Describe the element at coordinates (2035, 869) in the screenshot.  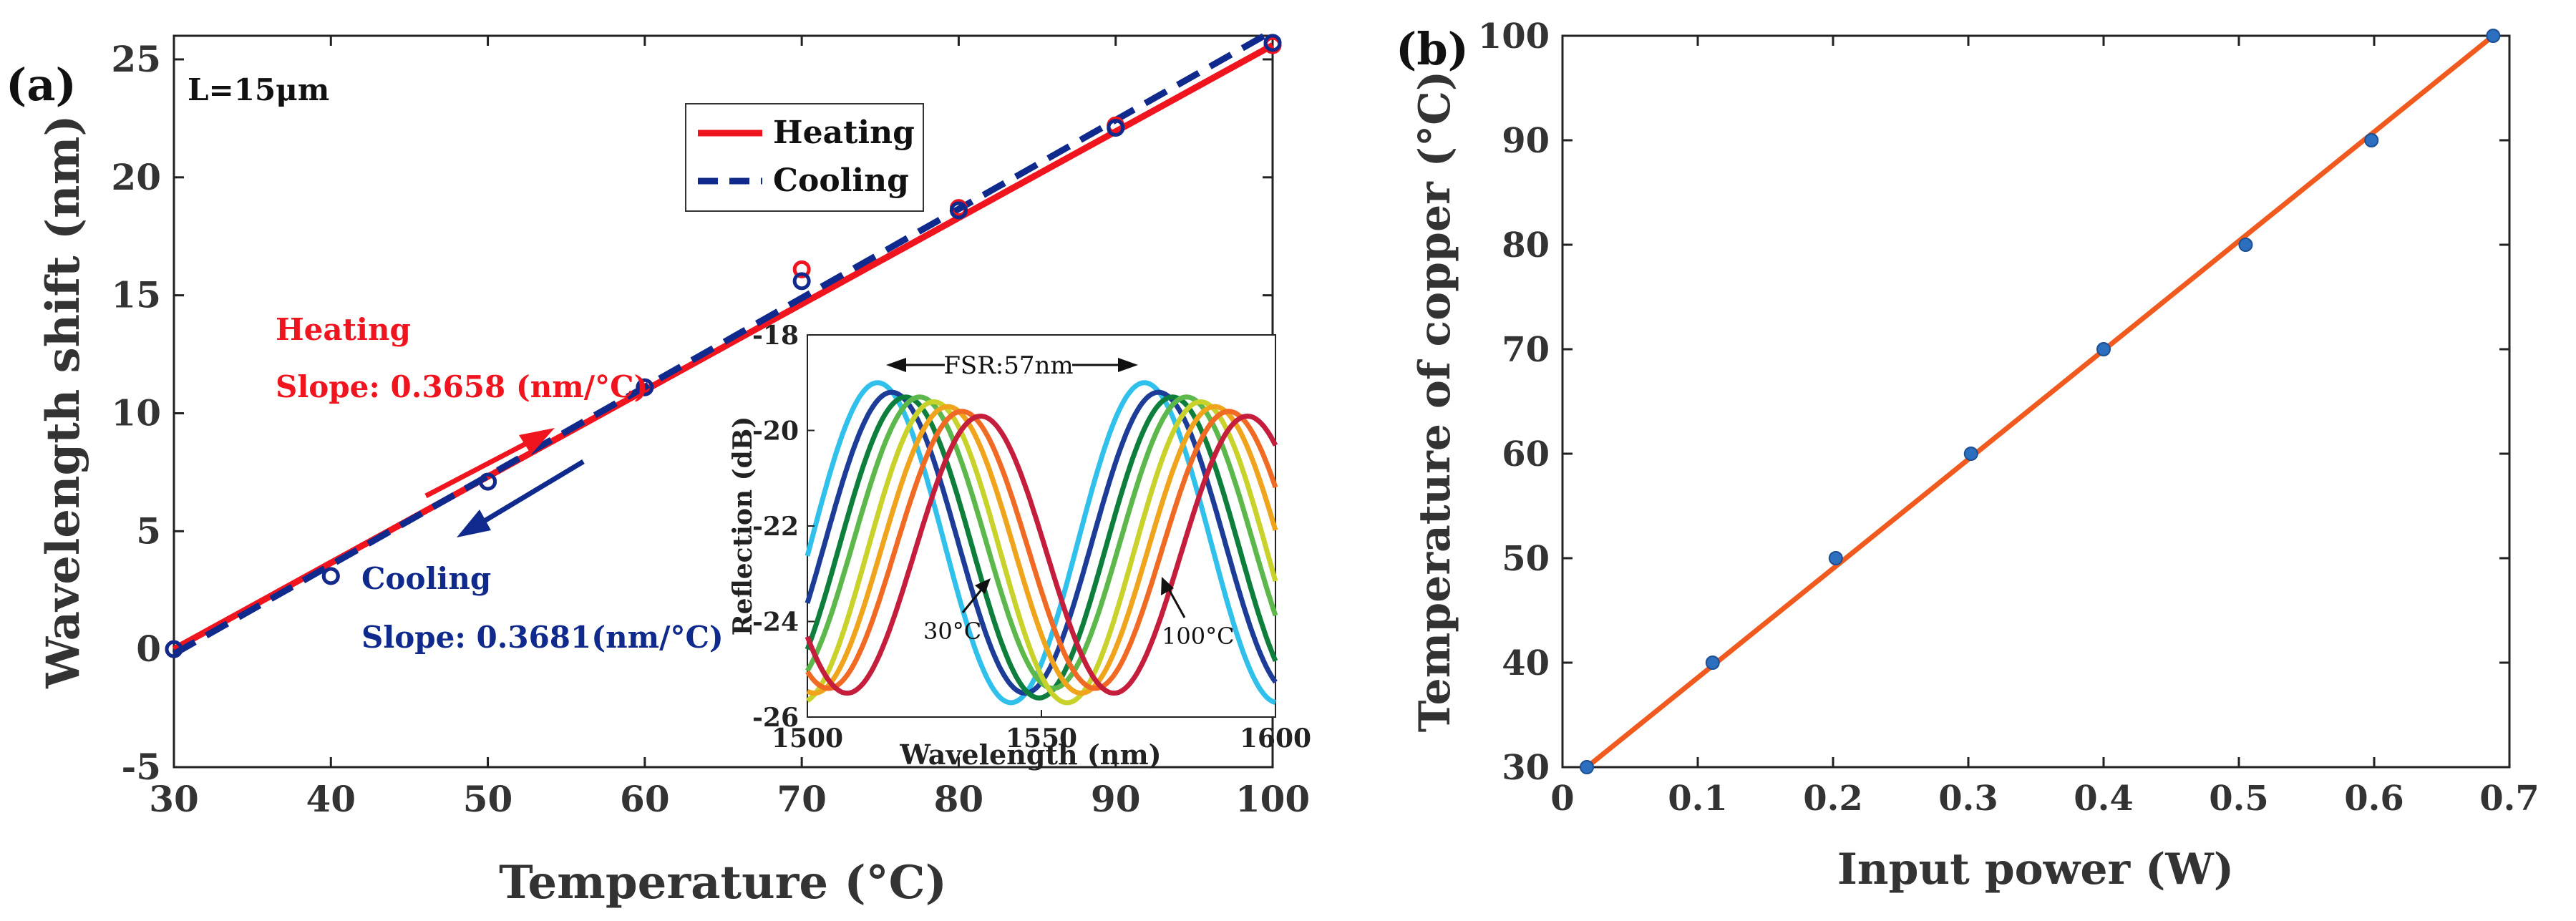
I see `chart-b-xlabel: Input power (W)` at that location.